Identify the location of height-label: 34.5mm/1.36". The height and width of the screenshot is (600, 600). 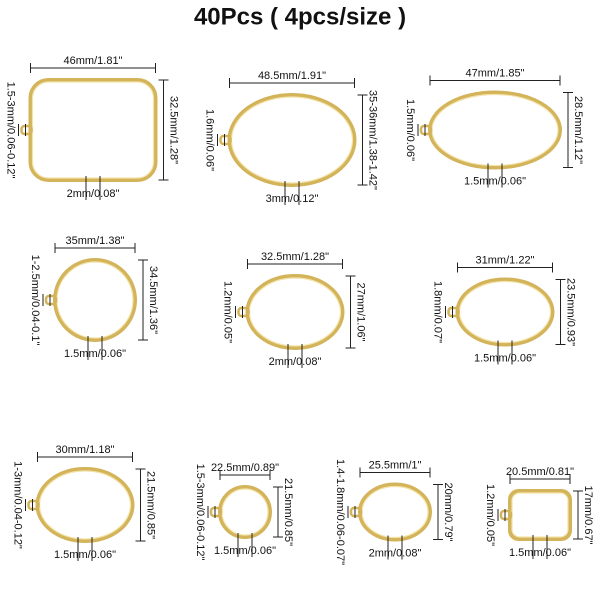
(153, 300).